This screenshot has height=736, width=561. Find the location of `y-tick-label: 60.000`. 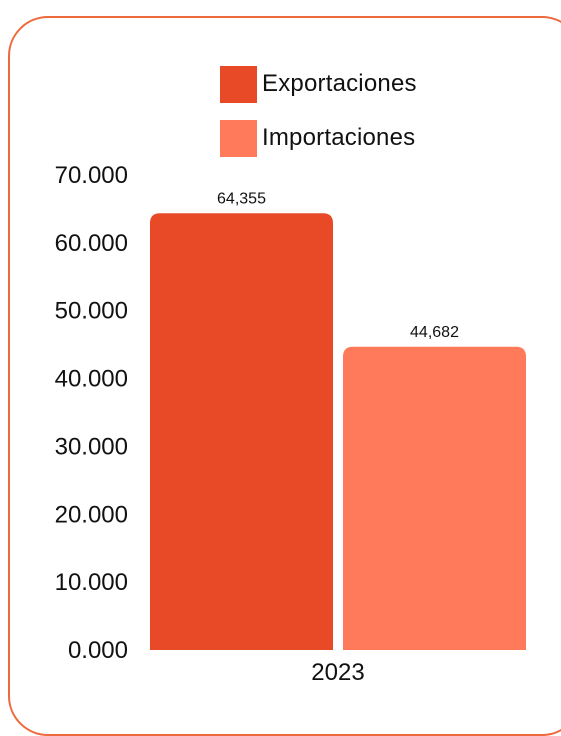

y-tick-label: 60.000 is located at coordinates (91, 243).